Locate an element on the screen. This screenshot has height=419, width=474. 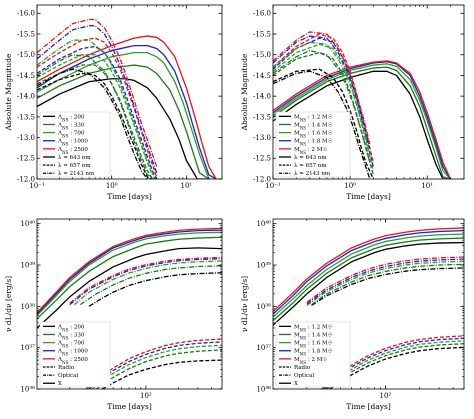
y-tick-label: -13.5 is located at coordinates (262, 117).